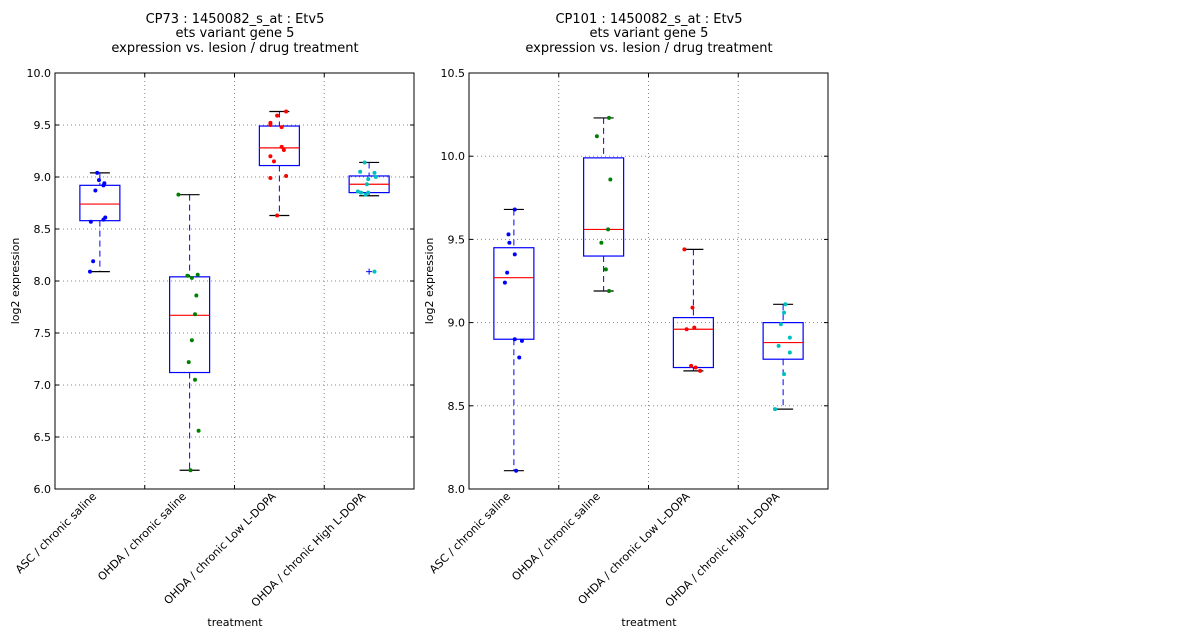 Image resolution: width=1200 pixels, height=644 pixels. I want to click on y-tick-label: 7.5, so click(43, 333).